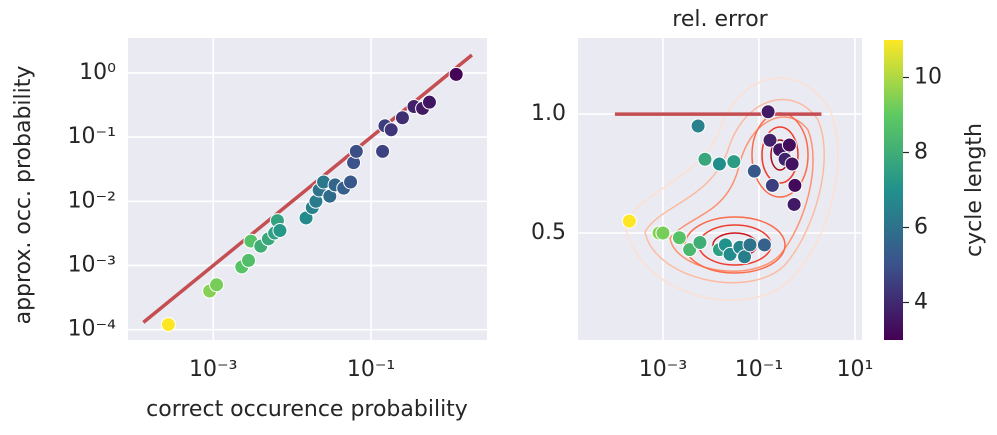 This screenshot has height=435, width=997. Describe the element at coordinates (893, 190) in the screenshot. I see `colorbar` at that location.